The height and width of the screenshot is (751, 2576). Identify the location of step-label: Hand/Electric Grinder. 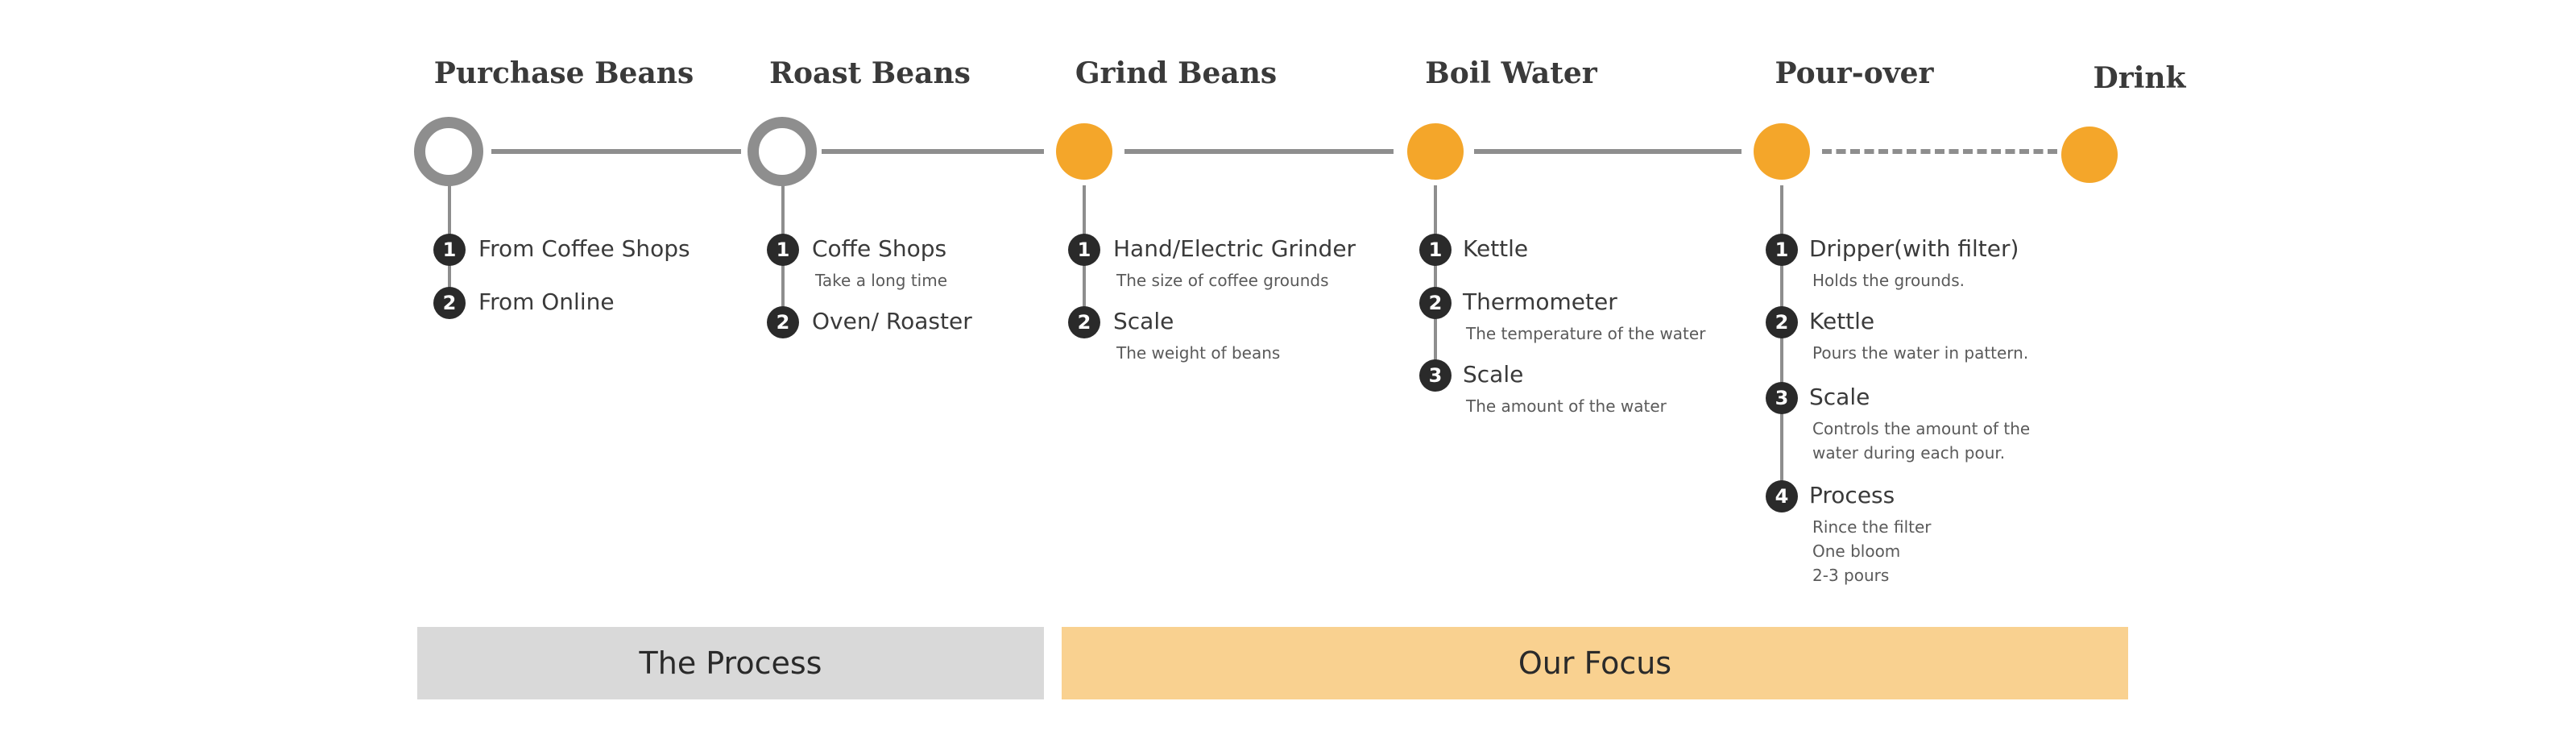
(1234, 248).